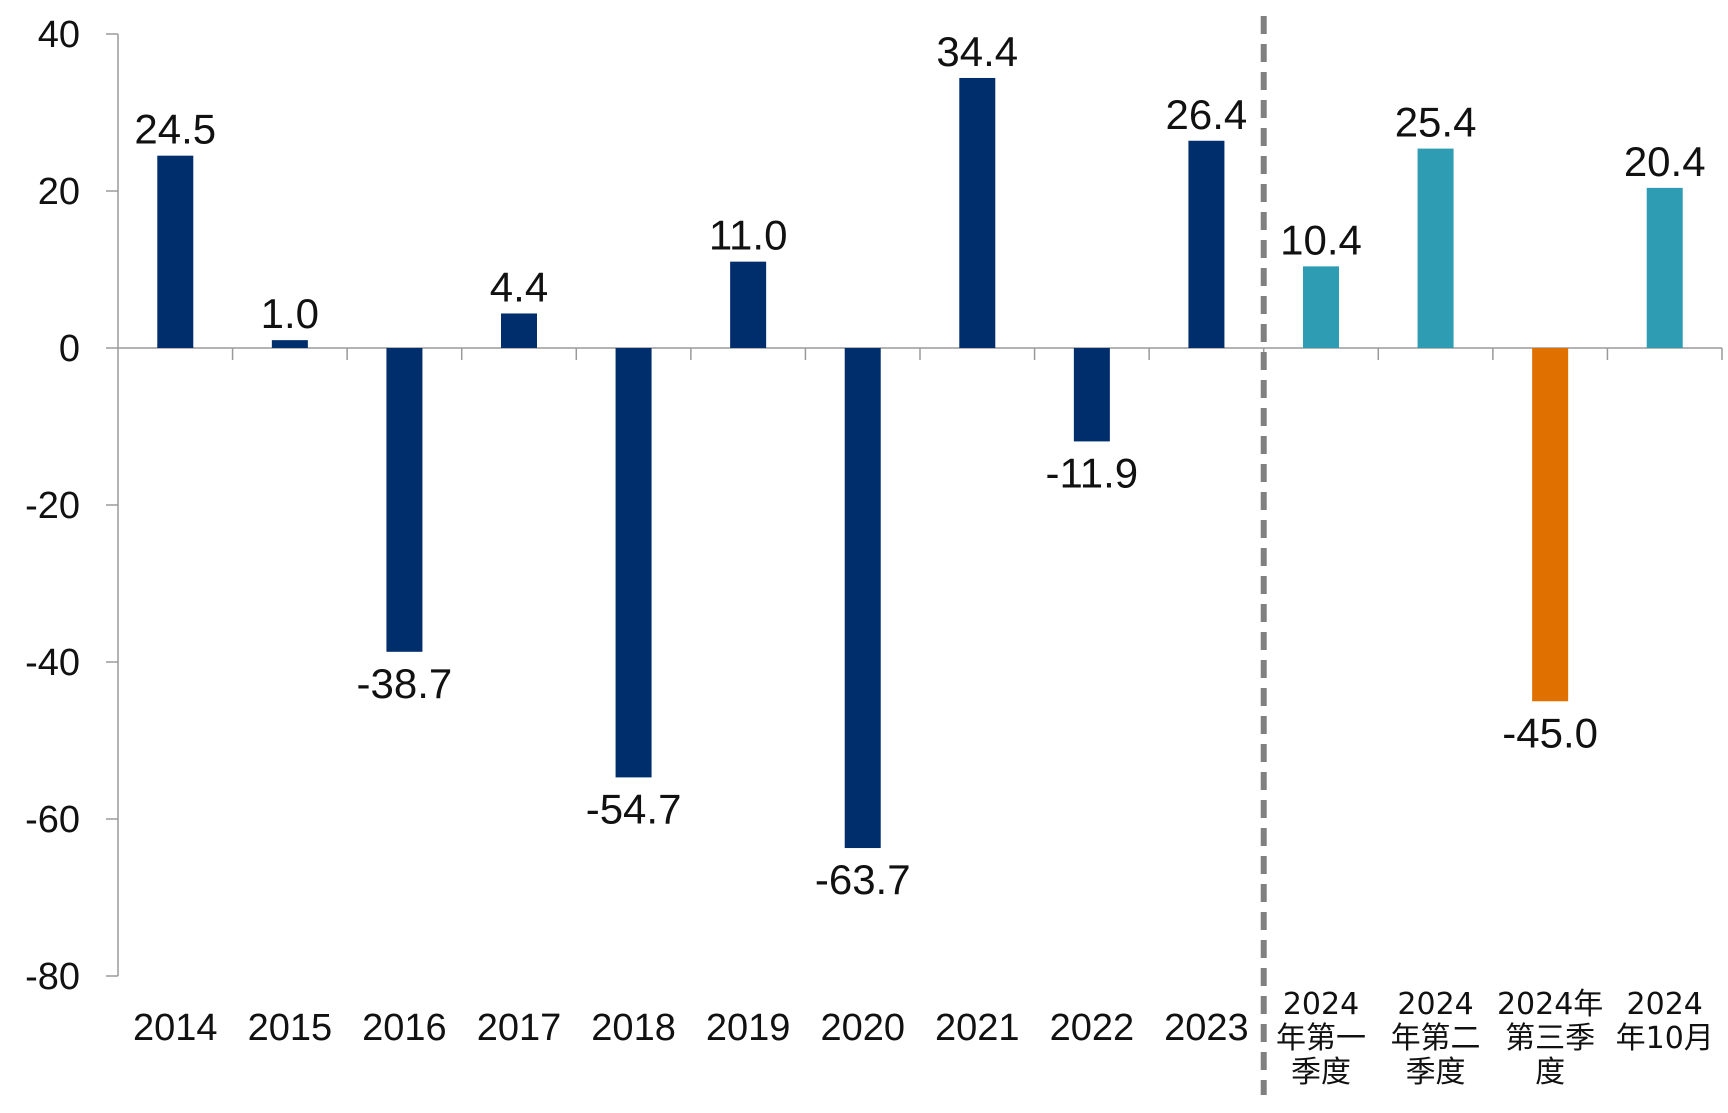  I want to click on data-label-3: 4.4, so click(519, 286).